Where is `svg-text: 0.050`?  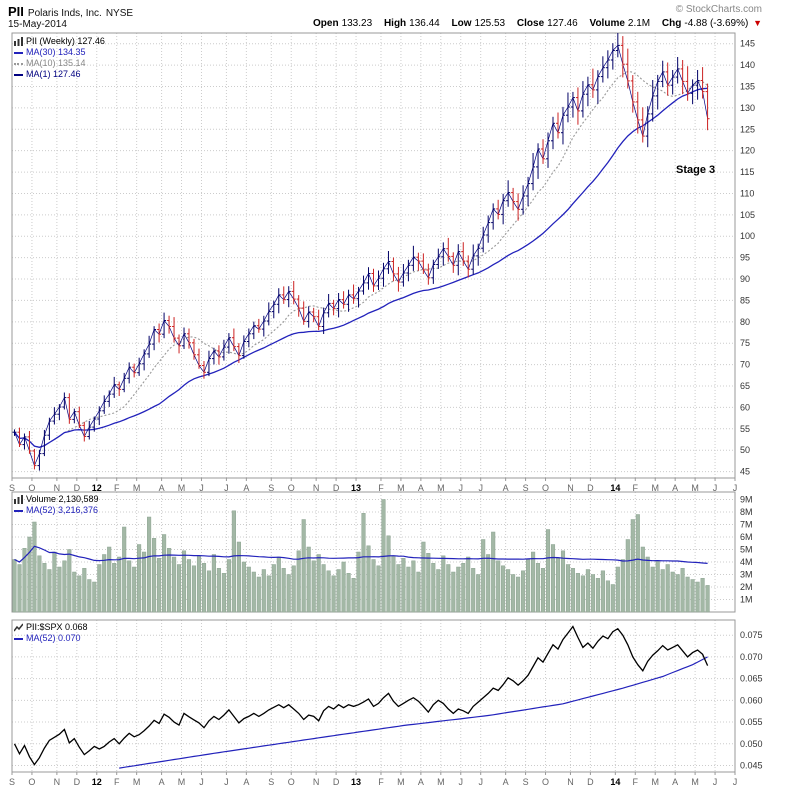
svg-text: 0.050 is located at coordinates (751, 744).